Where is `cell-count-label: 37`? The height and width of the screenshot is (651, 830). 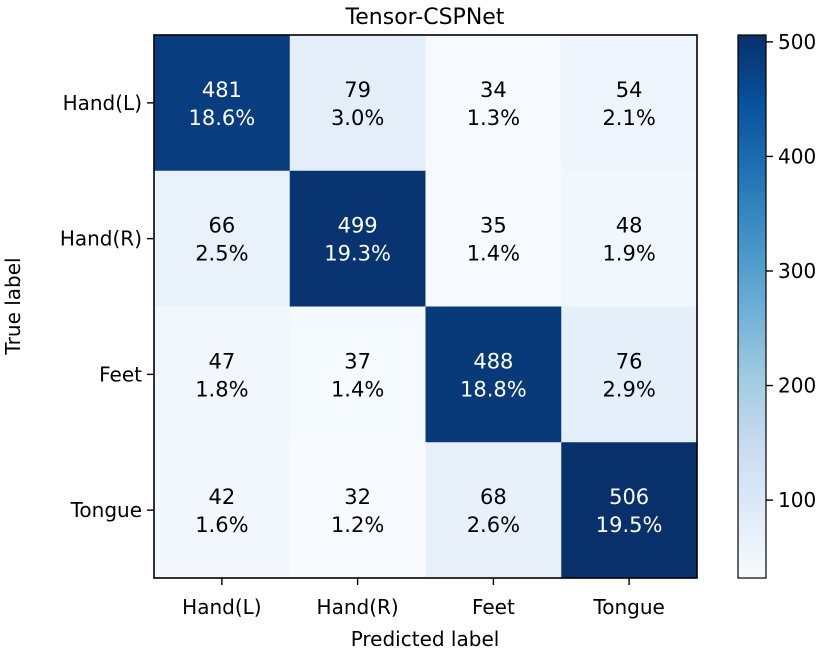 cell-count-label: 37 is located at coordinates (357, 361).